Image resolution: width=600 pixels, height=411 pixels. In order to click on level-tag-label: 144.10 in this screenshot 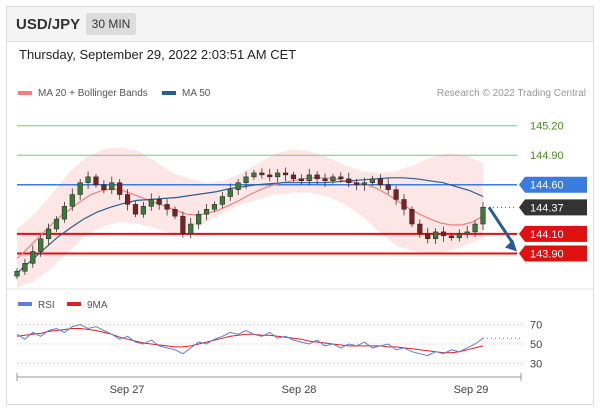, I will do `click(547, 235)`.